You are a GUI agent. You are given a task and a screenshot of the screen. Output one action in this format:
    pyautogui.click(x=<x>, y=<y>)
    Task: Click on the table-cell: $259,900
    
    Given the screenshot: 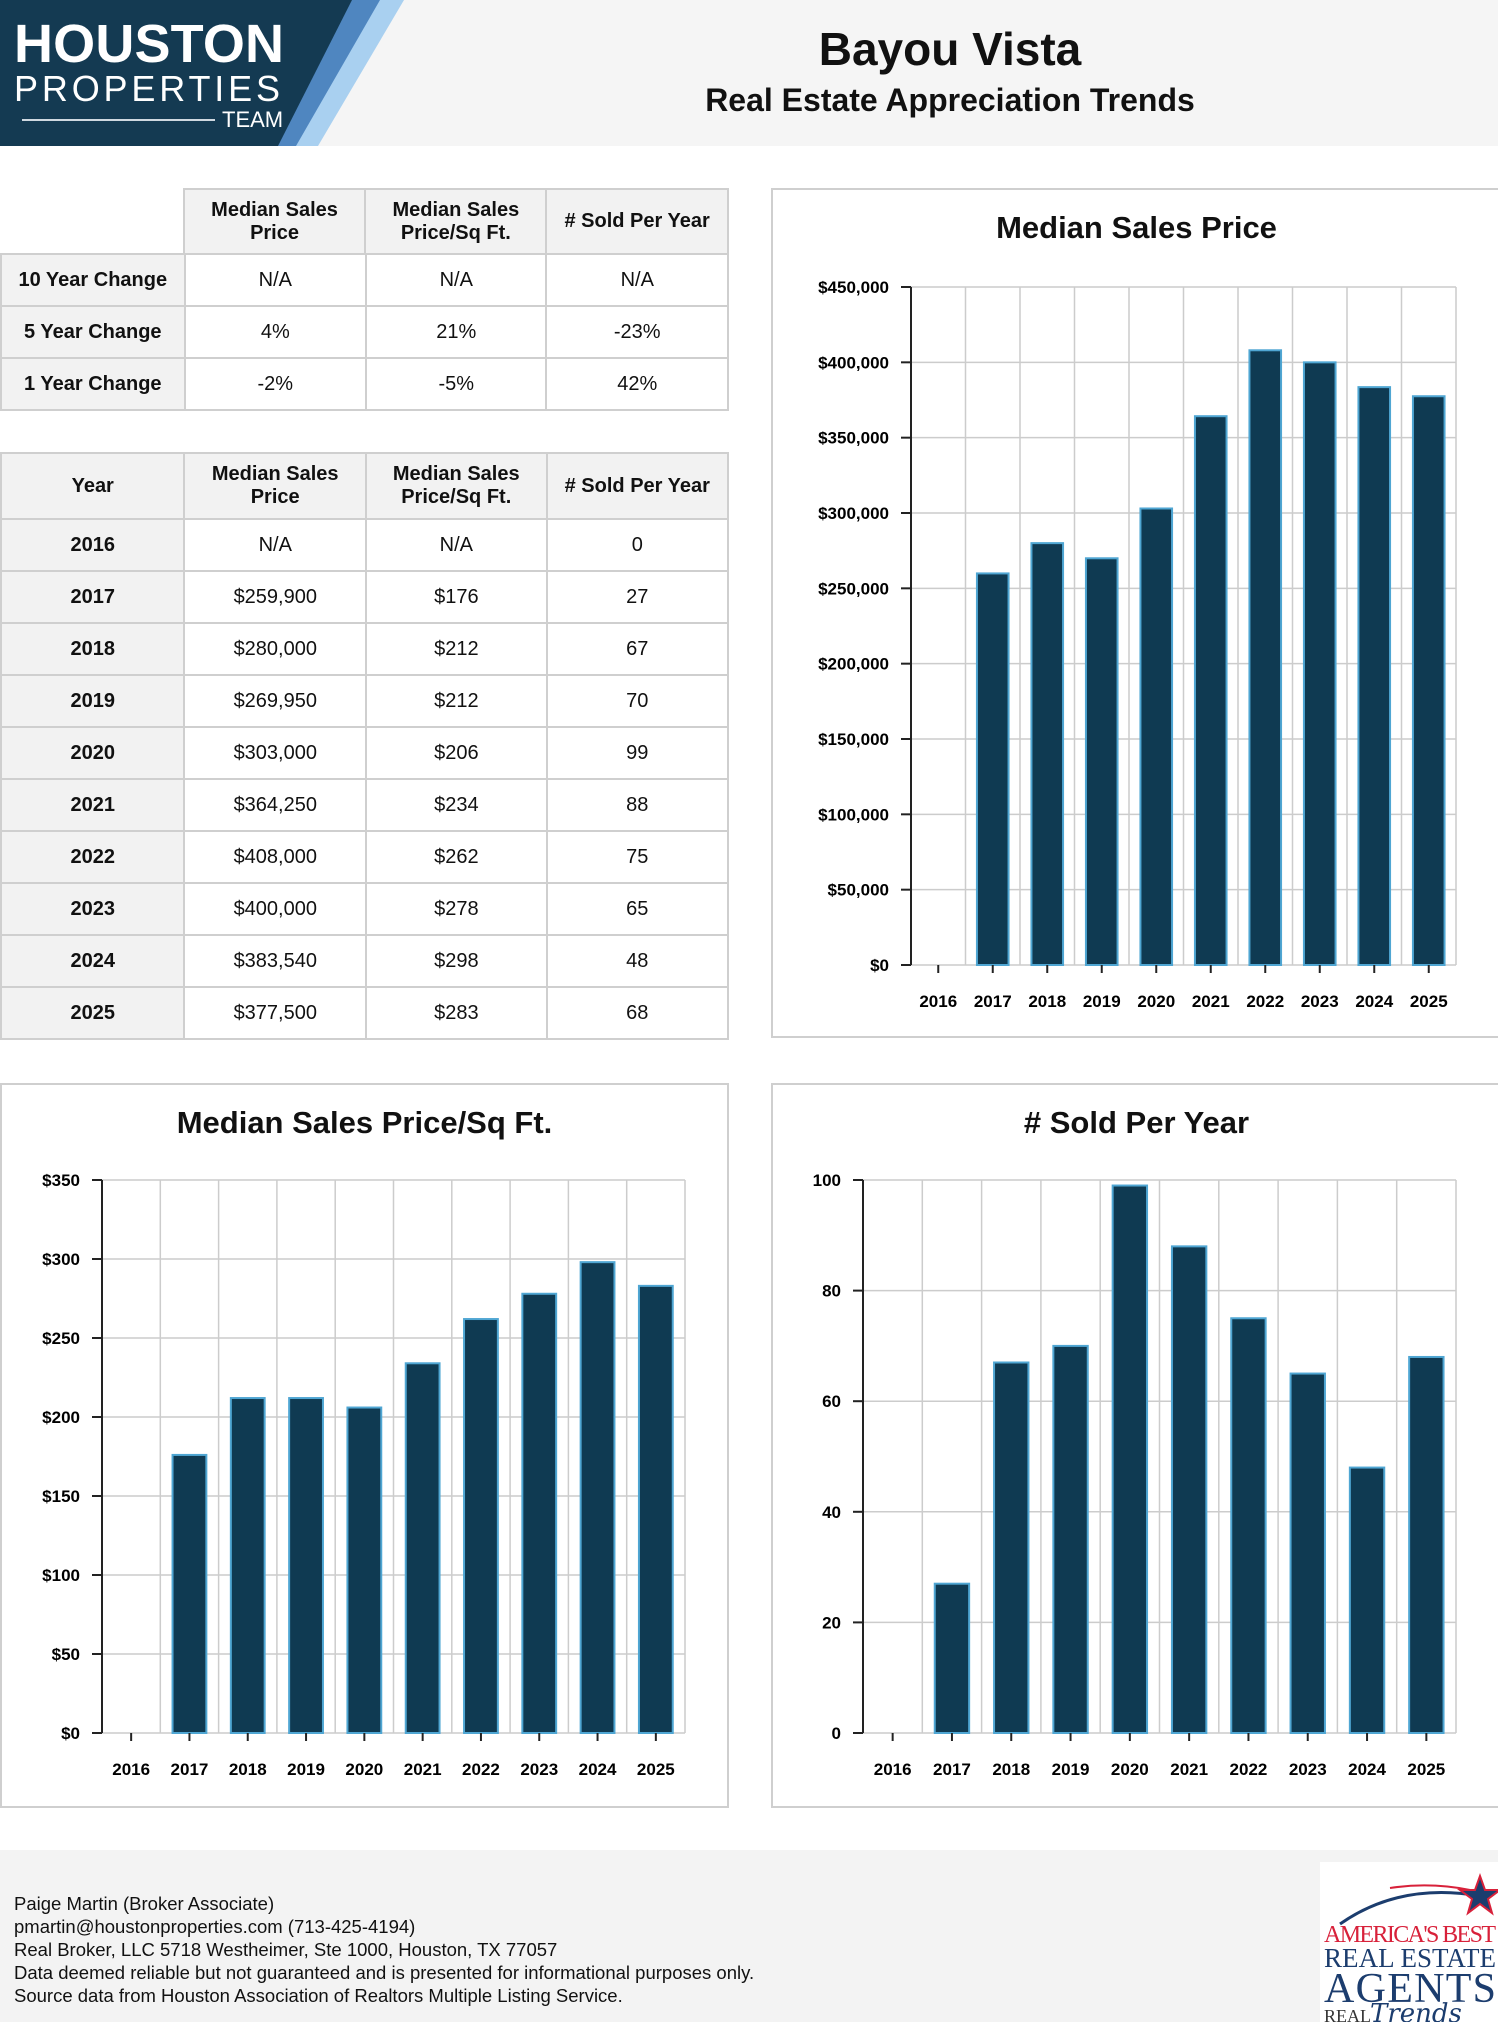 What is the action you would take?
    pyautogui.click(x=275, y=597)
    